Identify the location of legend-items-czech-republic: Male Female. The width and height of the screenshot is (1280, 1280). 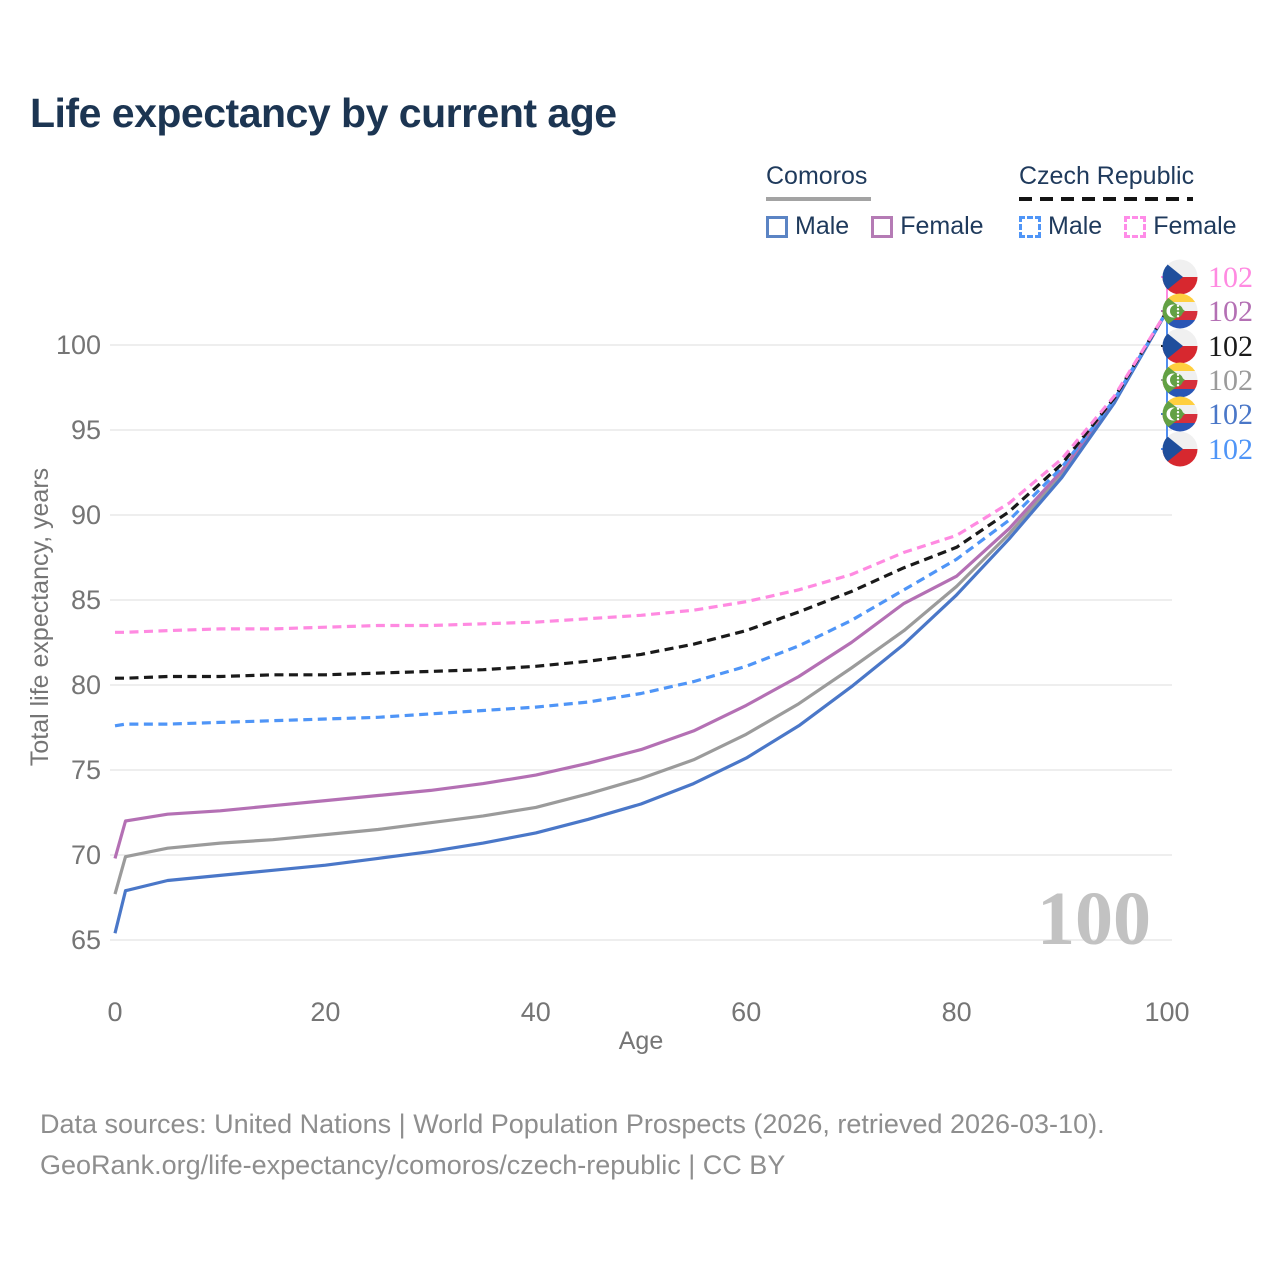
(1139, 226).